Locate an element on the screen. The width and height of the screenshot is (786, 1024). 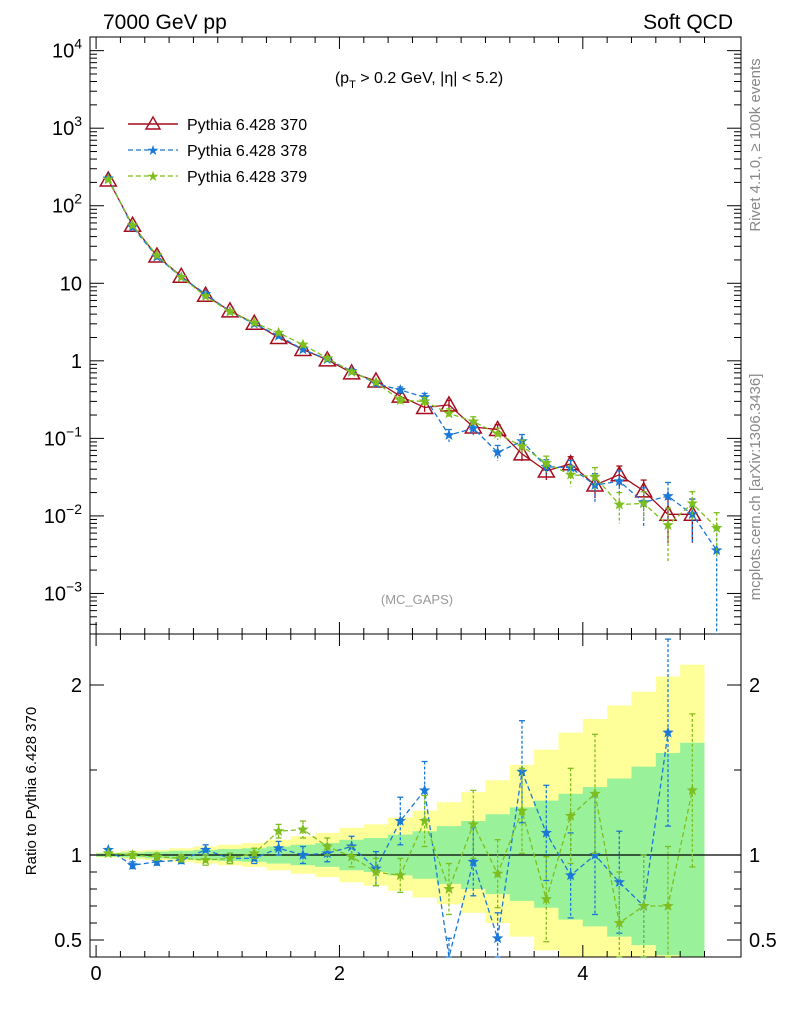
legend-marker-378: ★ is located at coordinates (153, 150).